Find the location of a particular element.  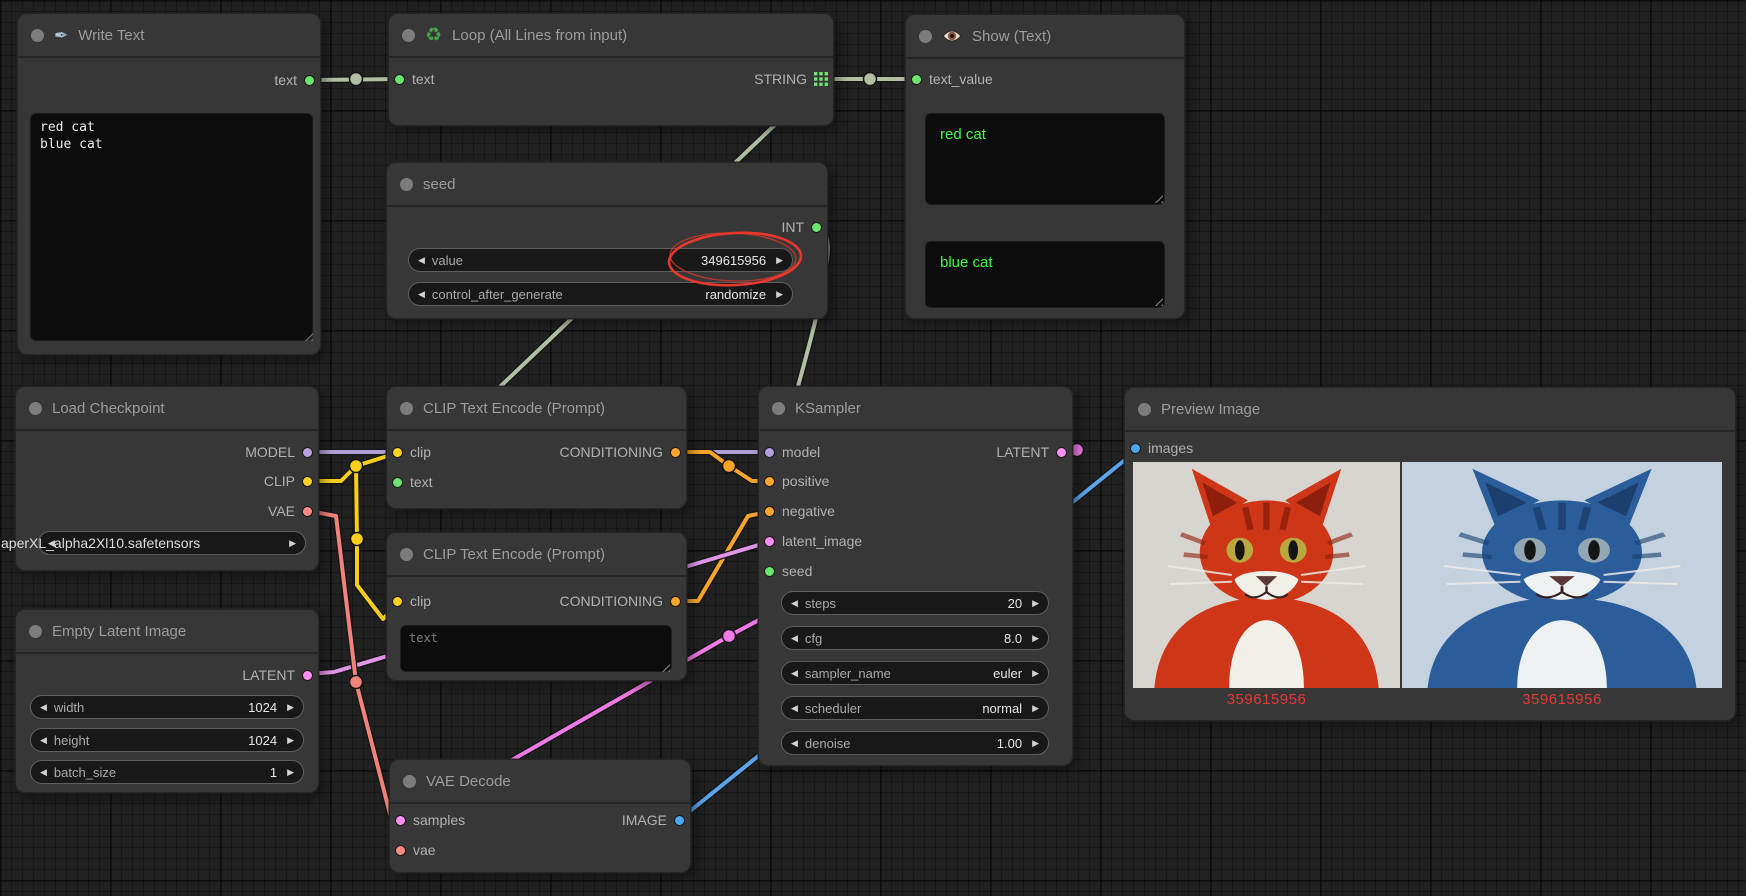

node-title-bar: seed is located at coordinates (607, 185).